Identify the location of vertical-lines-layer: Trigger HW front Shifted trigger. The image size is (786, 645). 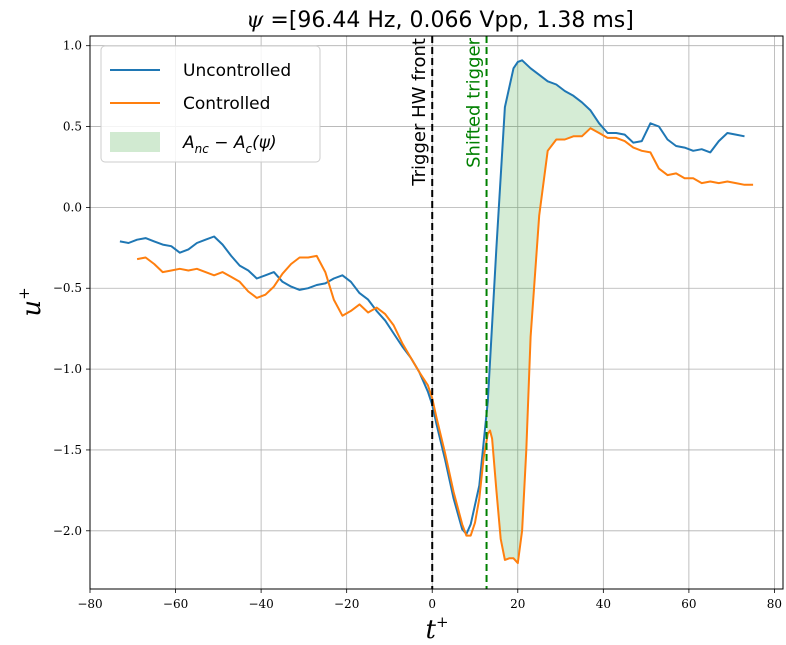
(448, 312).